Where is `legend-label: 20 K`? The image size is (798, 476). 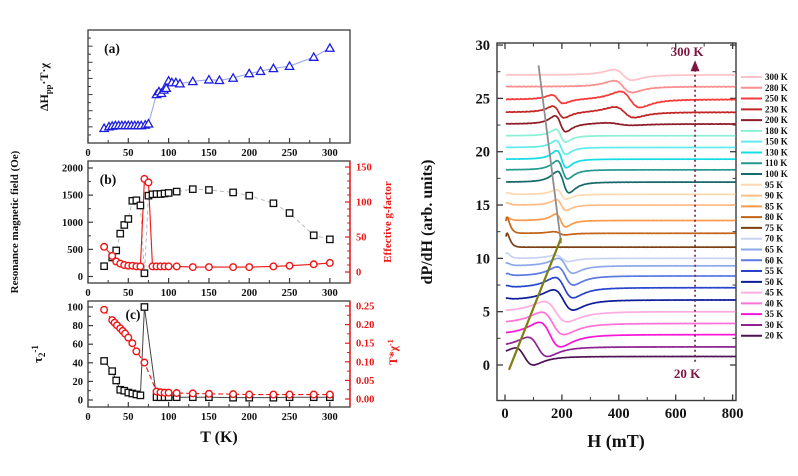 legend-label: 20 K is located at coordinates (774, 336).